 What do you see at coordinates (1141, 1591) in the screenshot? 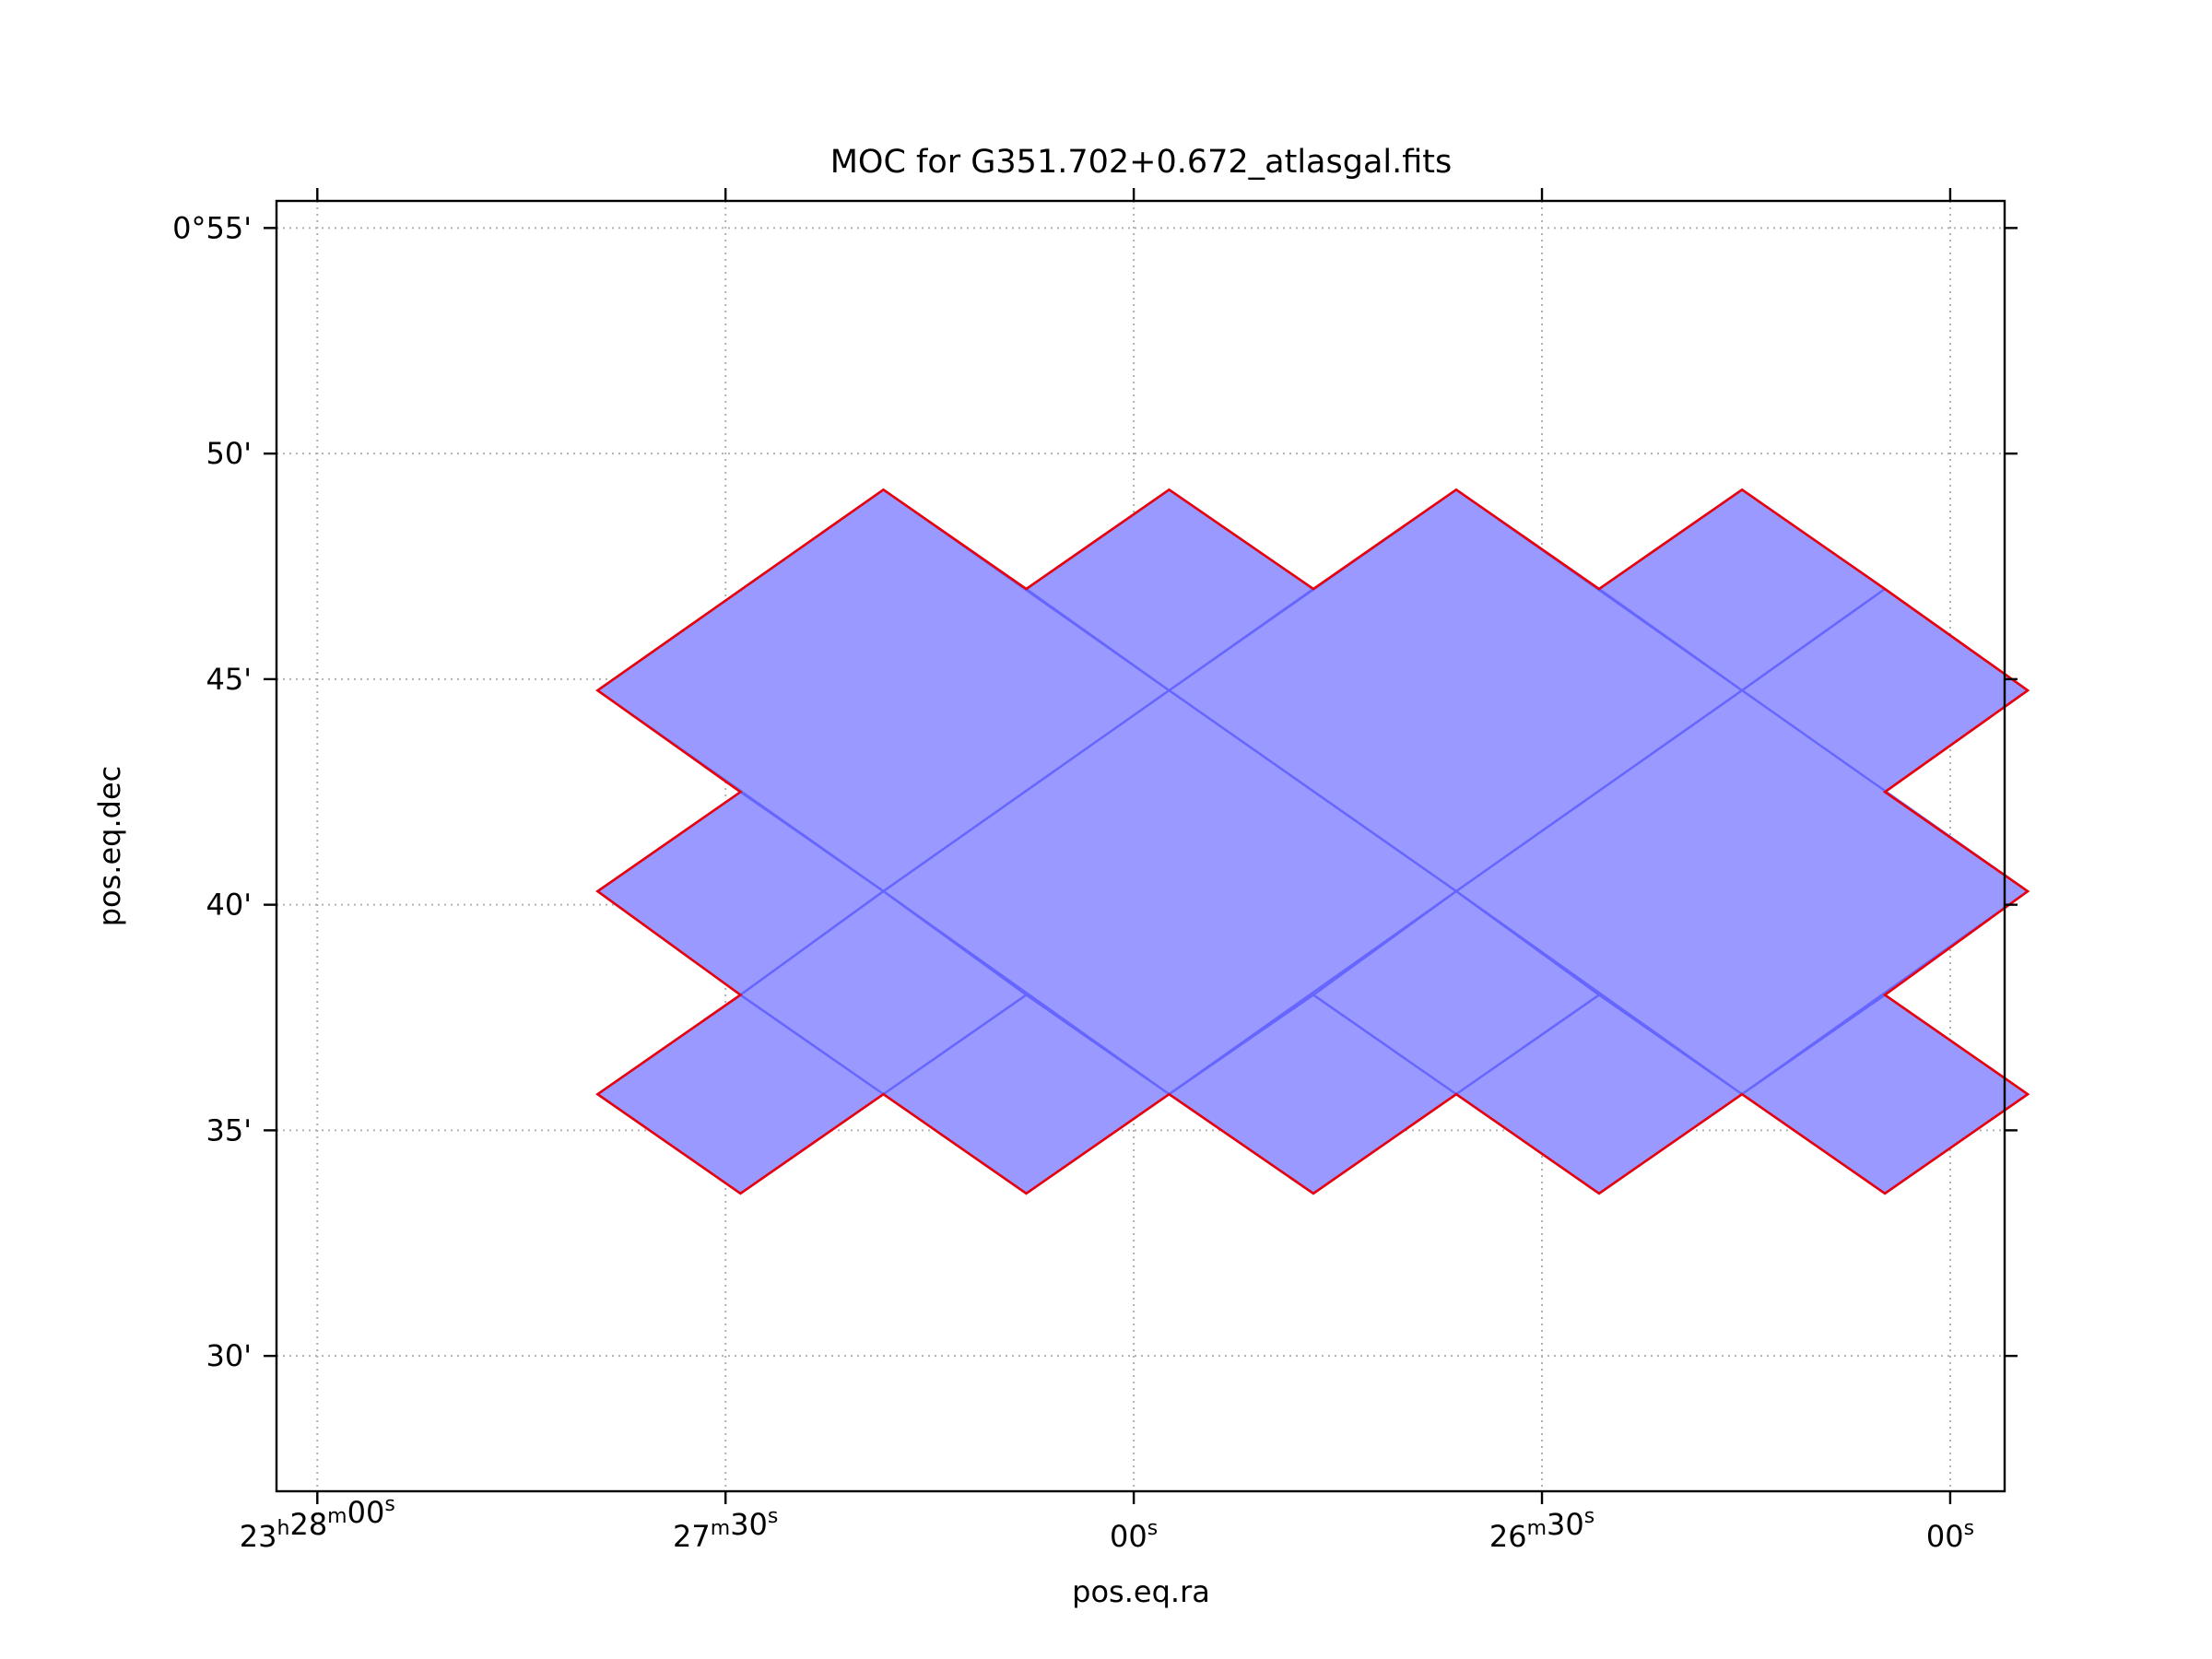
I see `x-axis-label: pos.eq.ra` at bounding box center [1141, 1591].